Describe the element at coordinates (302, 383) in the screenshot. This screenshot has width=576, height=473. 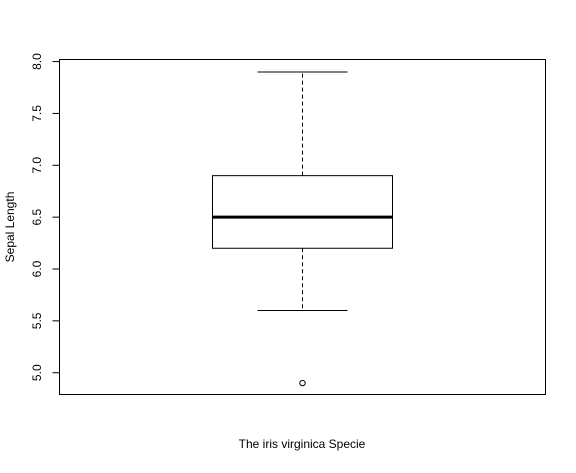
I see `outlier-point` at that location.